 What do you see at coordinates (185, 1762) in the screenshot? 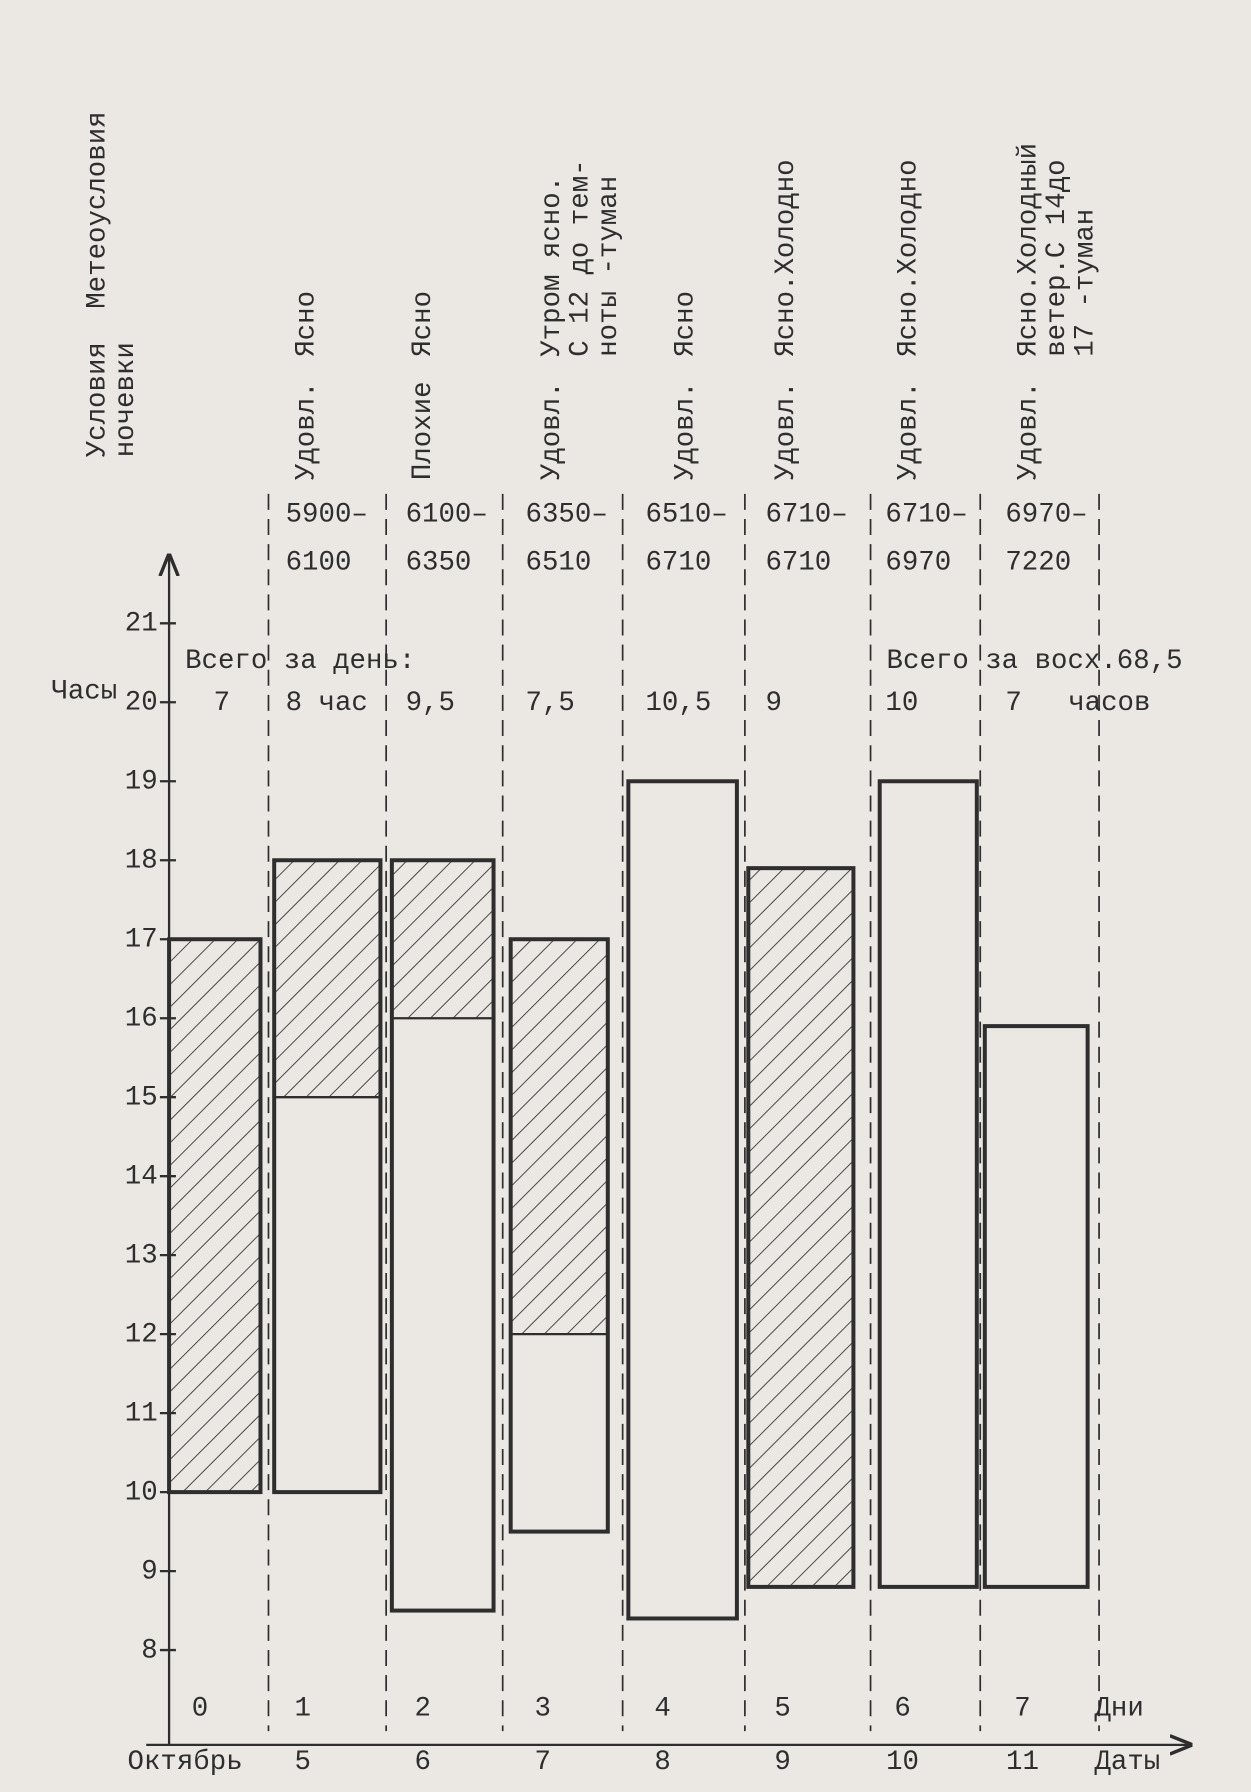
I see `date-label: Октябрь` at bounding box center [185, 1762].